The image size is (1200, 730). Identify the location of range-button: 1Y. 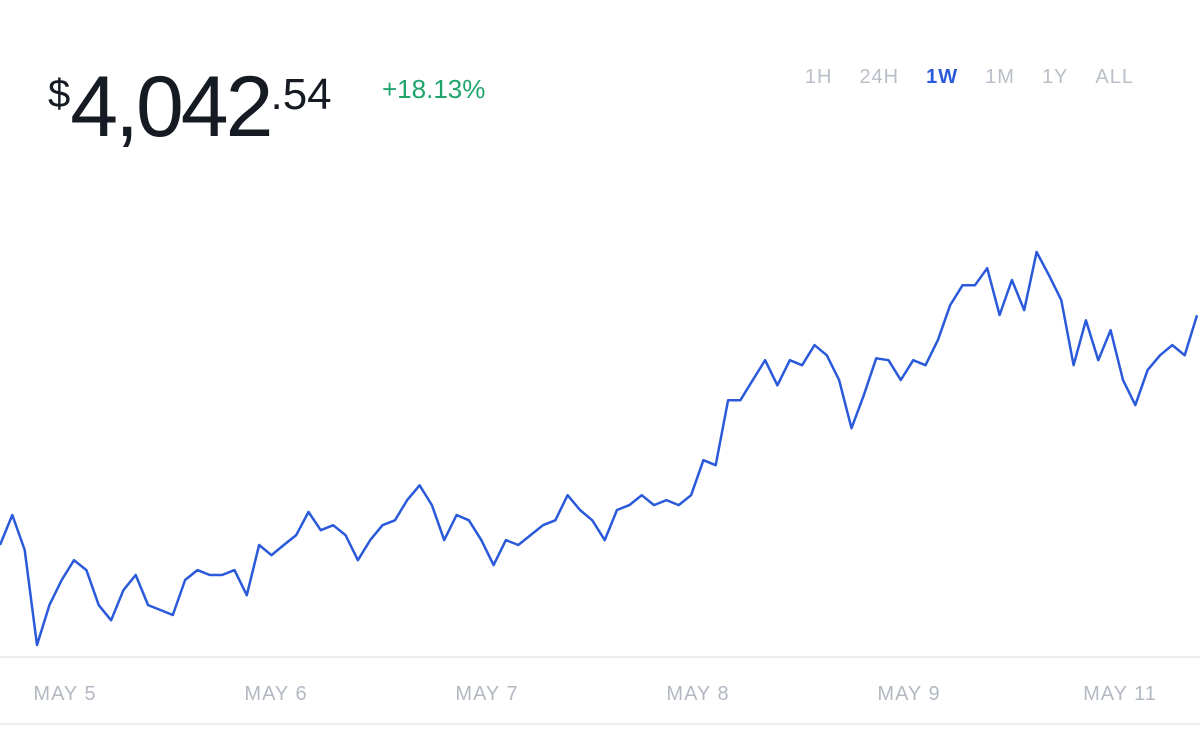
(1055, 77).